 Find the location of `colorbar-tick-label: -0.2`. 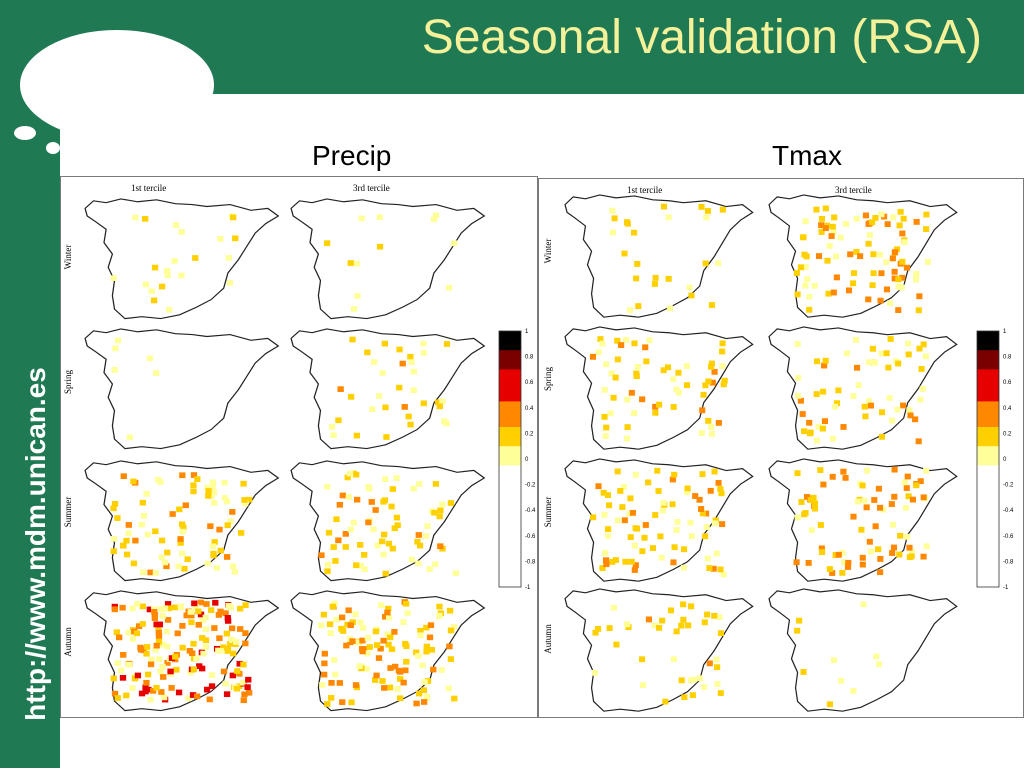

colorbar-tick-label: -0.2 is located at coordinates (1008, 486).